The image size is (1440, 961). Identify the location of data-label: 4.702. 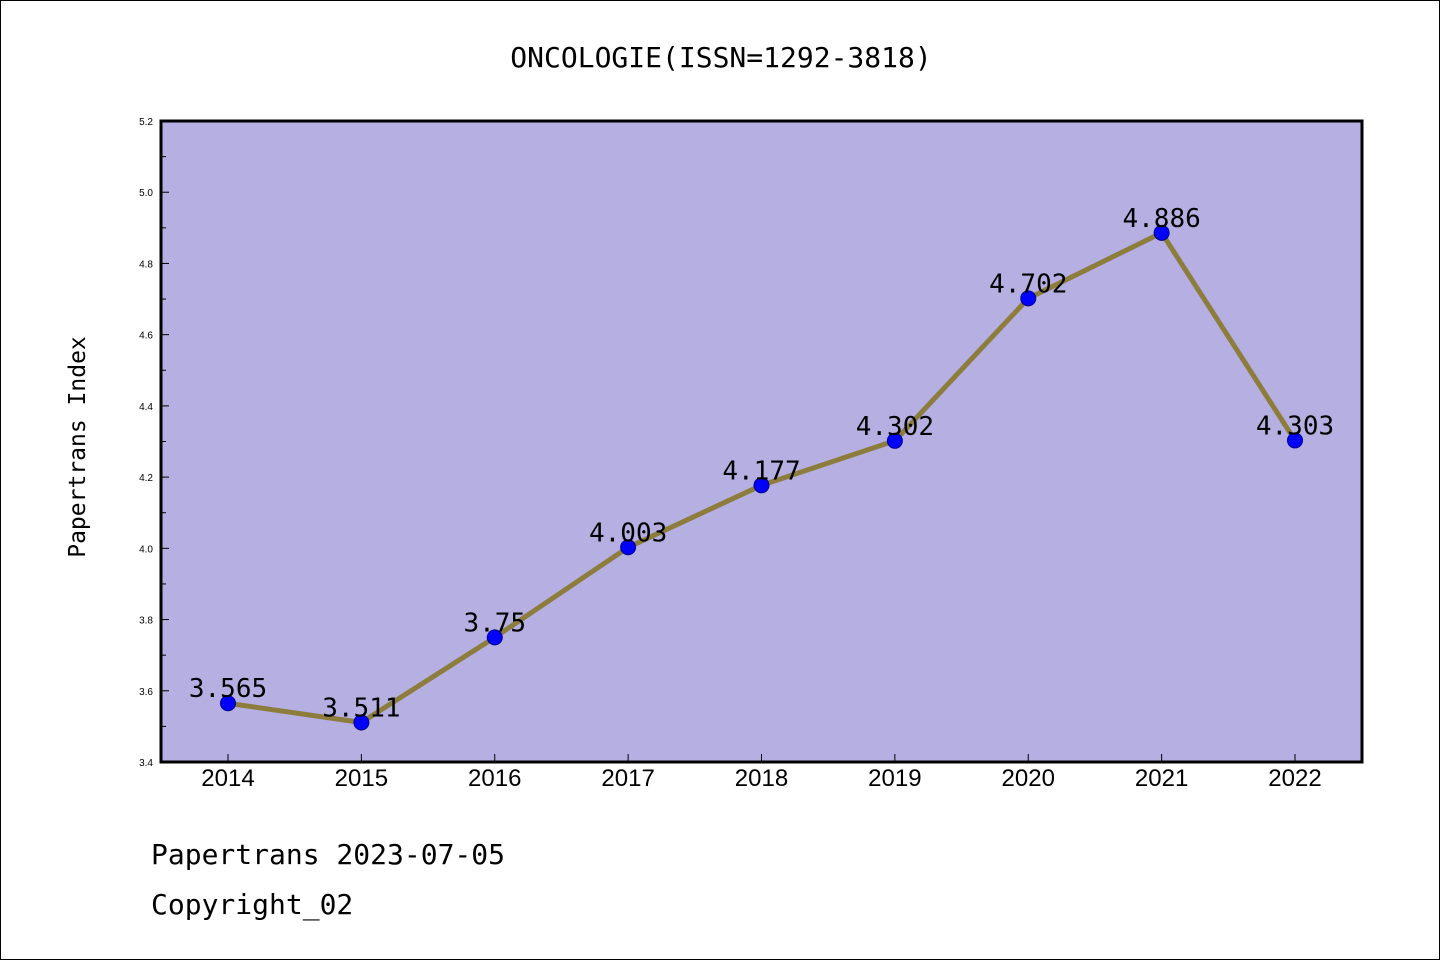
(1028, 284).